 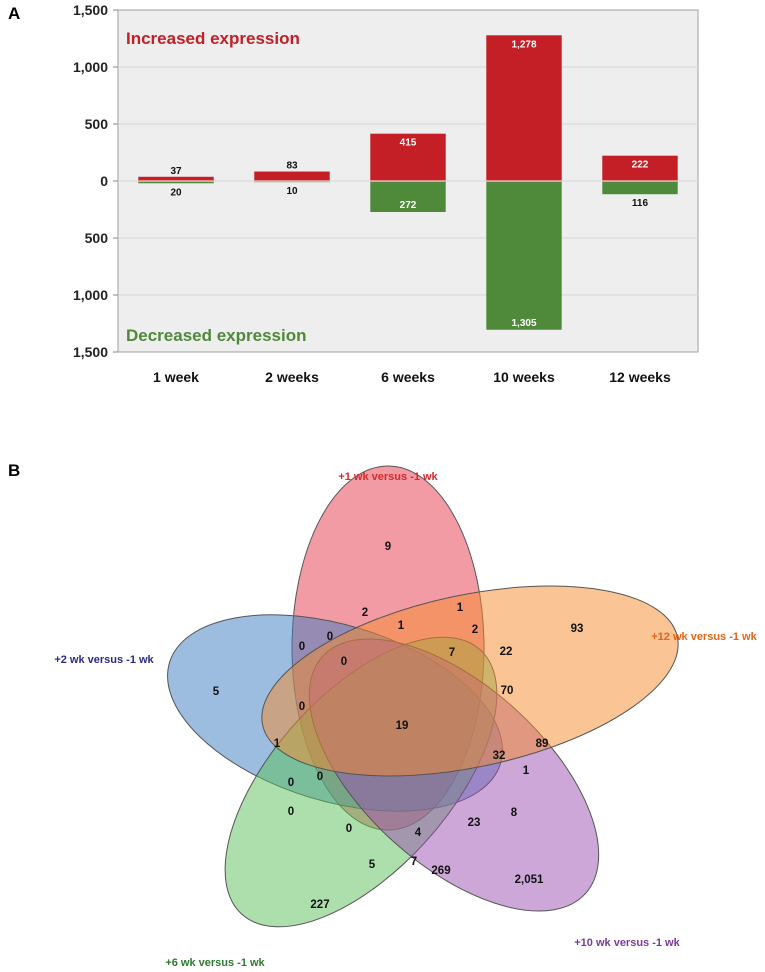 I want to click on data-label-decreased: 20, so click(x=176, y=192).